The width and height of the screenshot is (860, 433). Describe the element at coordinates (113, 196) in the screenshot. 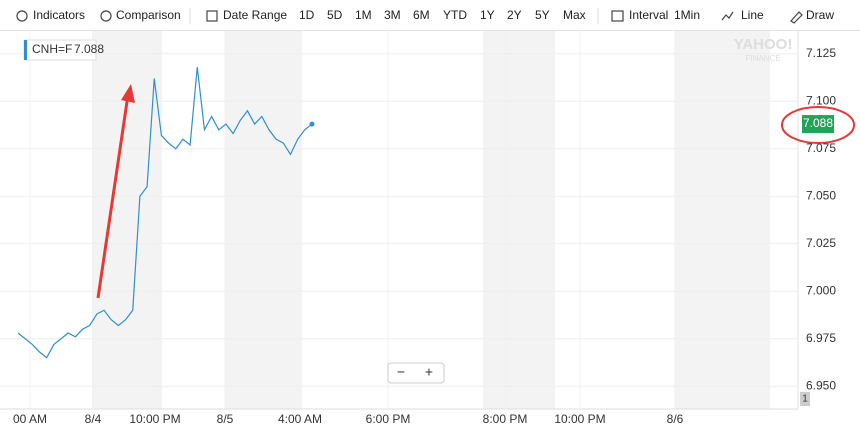

I see `annotation-arrow` at that location.